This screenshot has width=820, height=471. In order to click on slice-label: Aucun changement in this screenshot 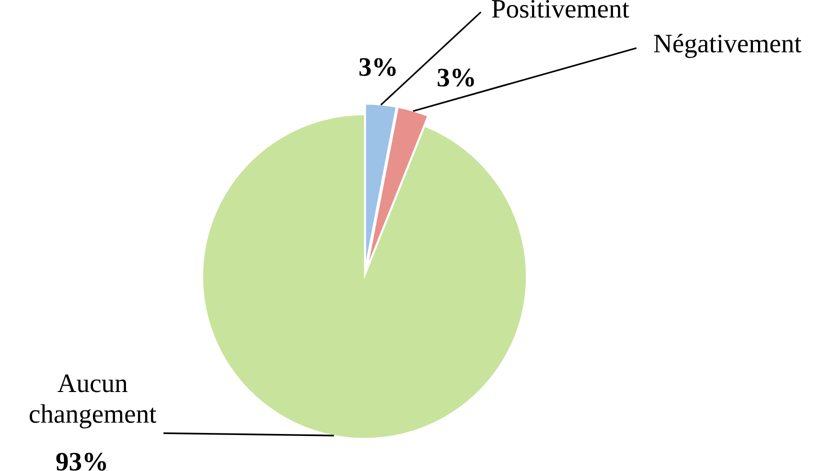, I will do `click(93, 401)`.